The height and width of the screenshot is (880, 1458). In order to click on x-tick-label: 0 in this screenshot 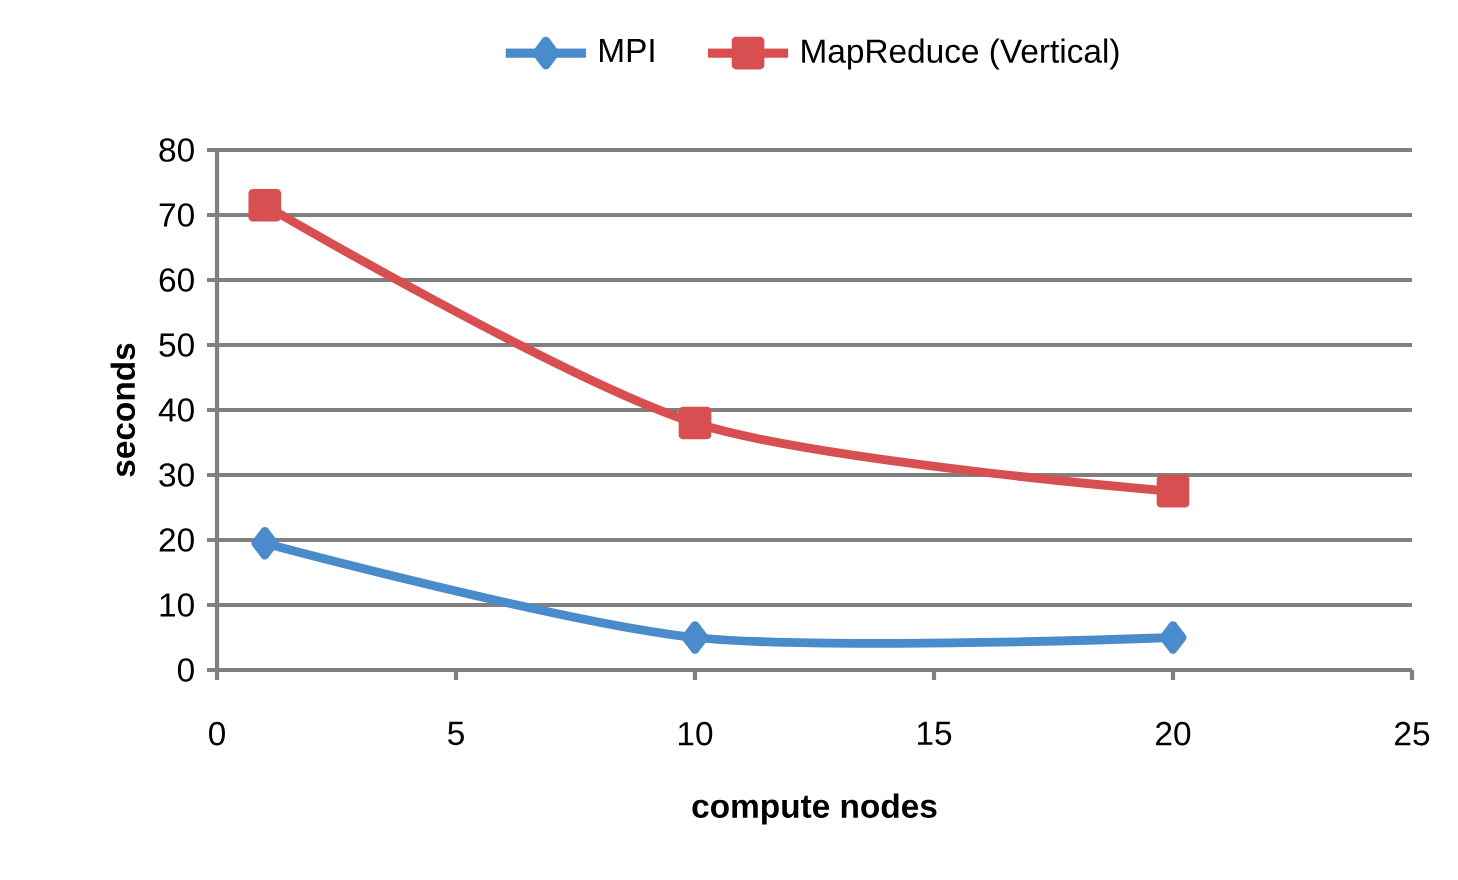, I will do `click(217, 733)`.